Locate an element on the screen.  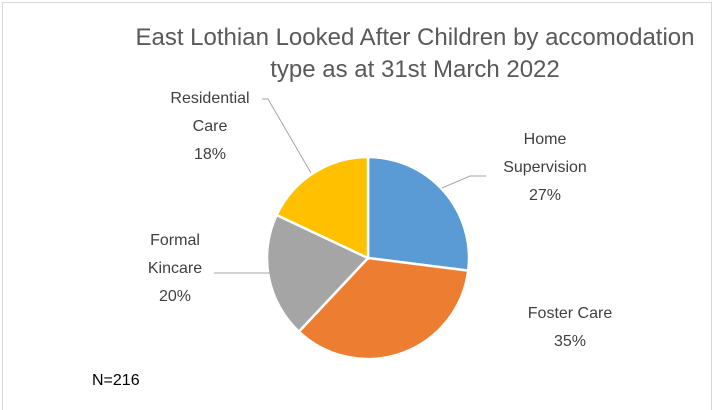
slice-label: Home Supervision 27% is located at coordinates (545, 168).